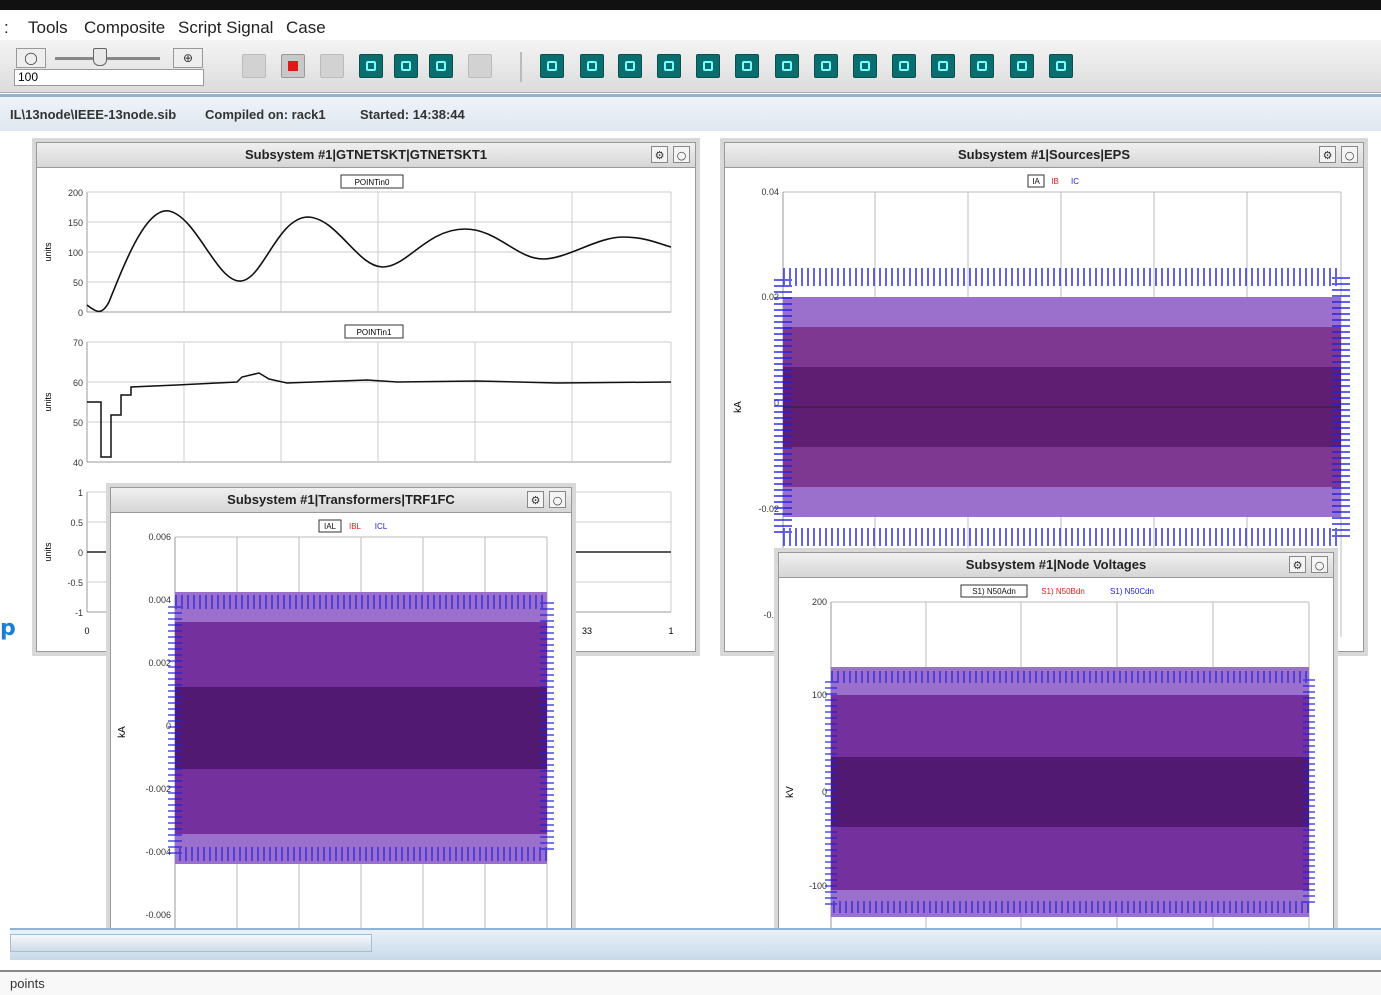 This screenshot has width=1381, height=995. What do you see at coordinates (379, 261) in the screenshot?
I see `series-pointin0` at bounding box center [379, 261].